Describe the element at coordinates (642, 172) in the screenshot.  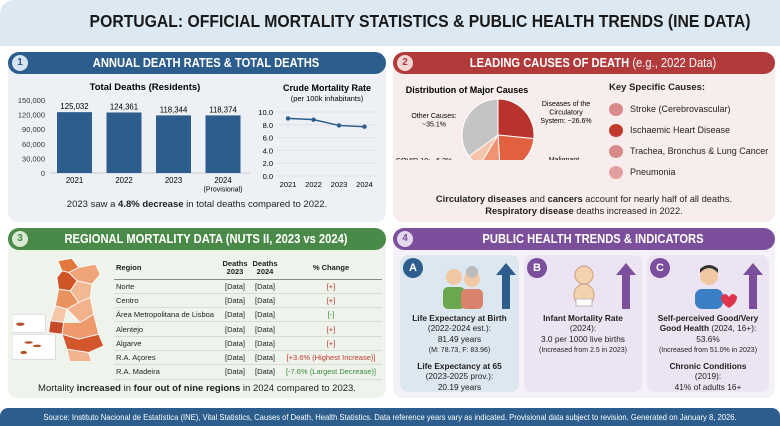
I see `key-cause-item: Pneumonia` at that location.